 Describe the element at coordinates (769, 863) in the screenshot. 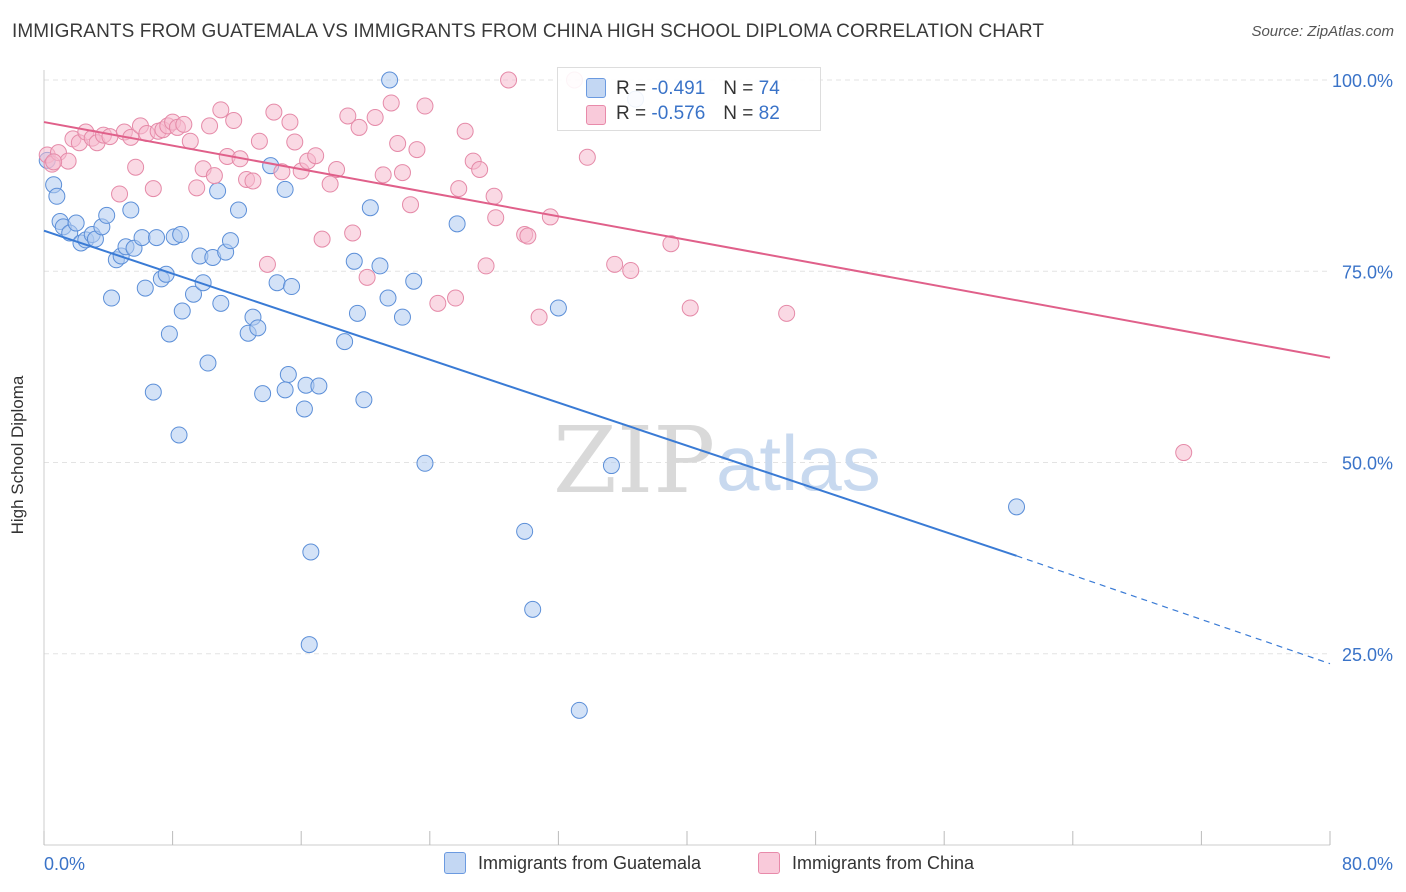

I see `bottom-legend-swatch-china` at that location.